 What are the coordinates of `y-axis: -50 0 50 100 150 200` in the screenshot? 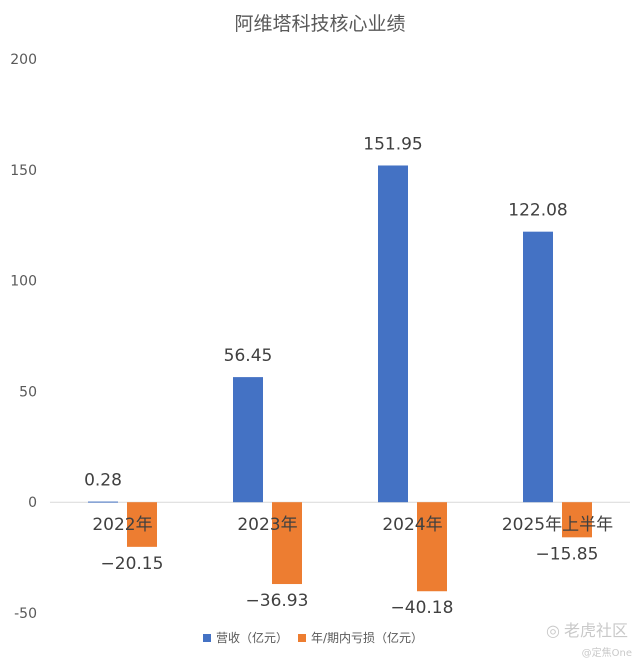 It's located at (23, 337).